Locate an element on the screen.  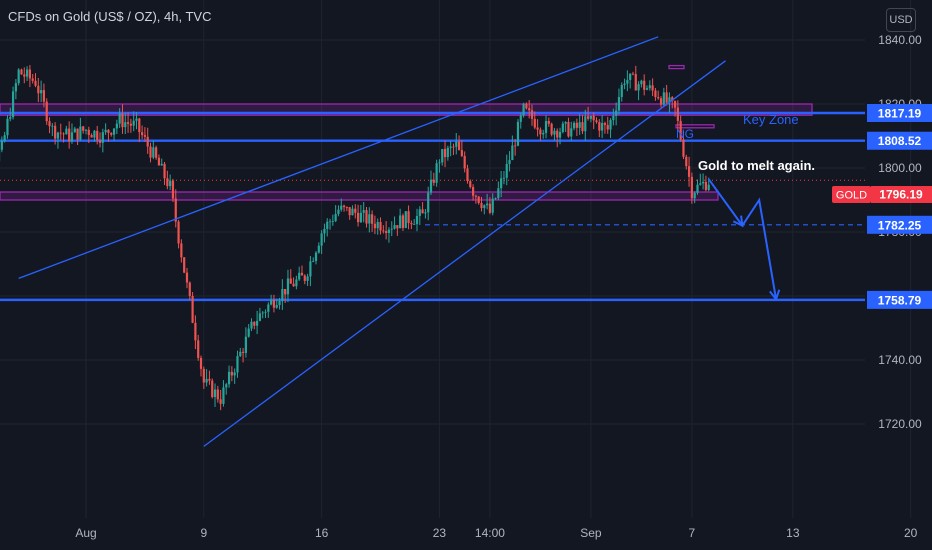
level-badge-text-3: 1758.79 is located at coordinates (900, 300).